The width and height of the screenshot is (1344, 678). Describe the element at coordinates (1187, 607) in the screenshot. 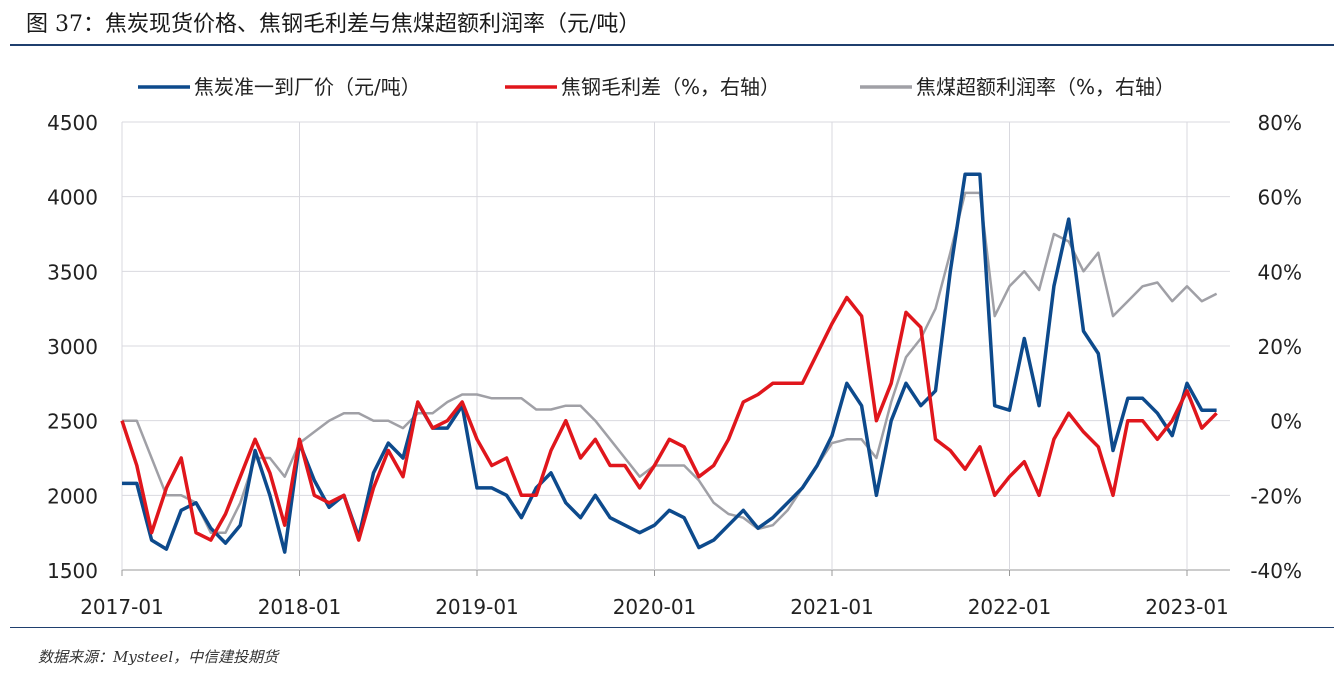

I see `x-tick-label: 2023-01` at that location.